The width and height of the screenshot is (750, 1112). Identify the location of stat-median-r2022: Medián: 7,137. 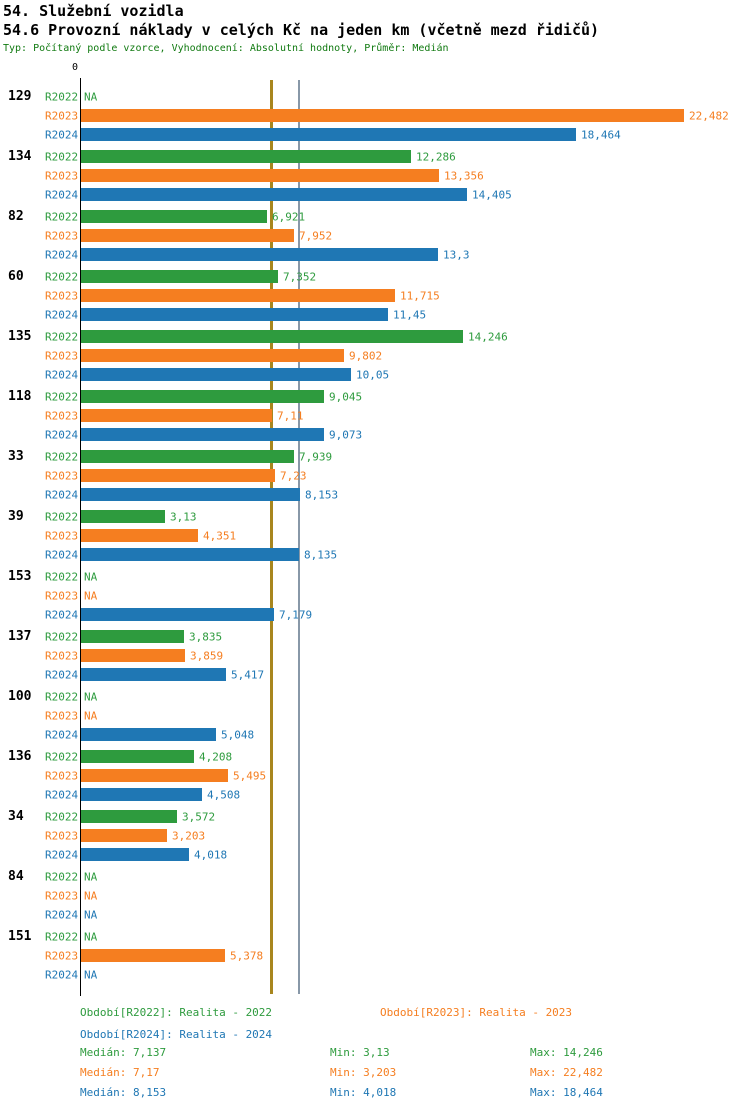
(123, 1052).